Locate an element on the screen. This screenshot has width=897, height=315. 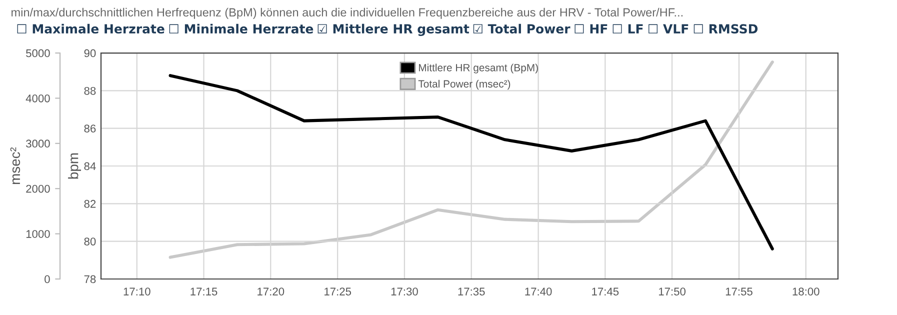
x-tick-label: 17:40 is located at coordinates (538, 292).